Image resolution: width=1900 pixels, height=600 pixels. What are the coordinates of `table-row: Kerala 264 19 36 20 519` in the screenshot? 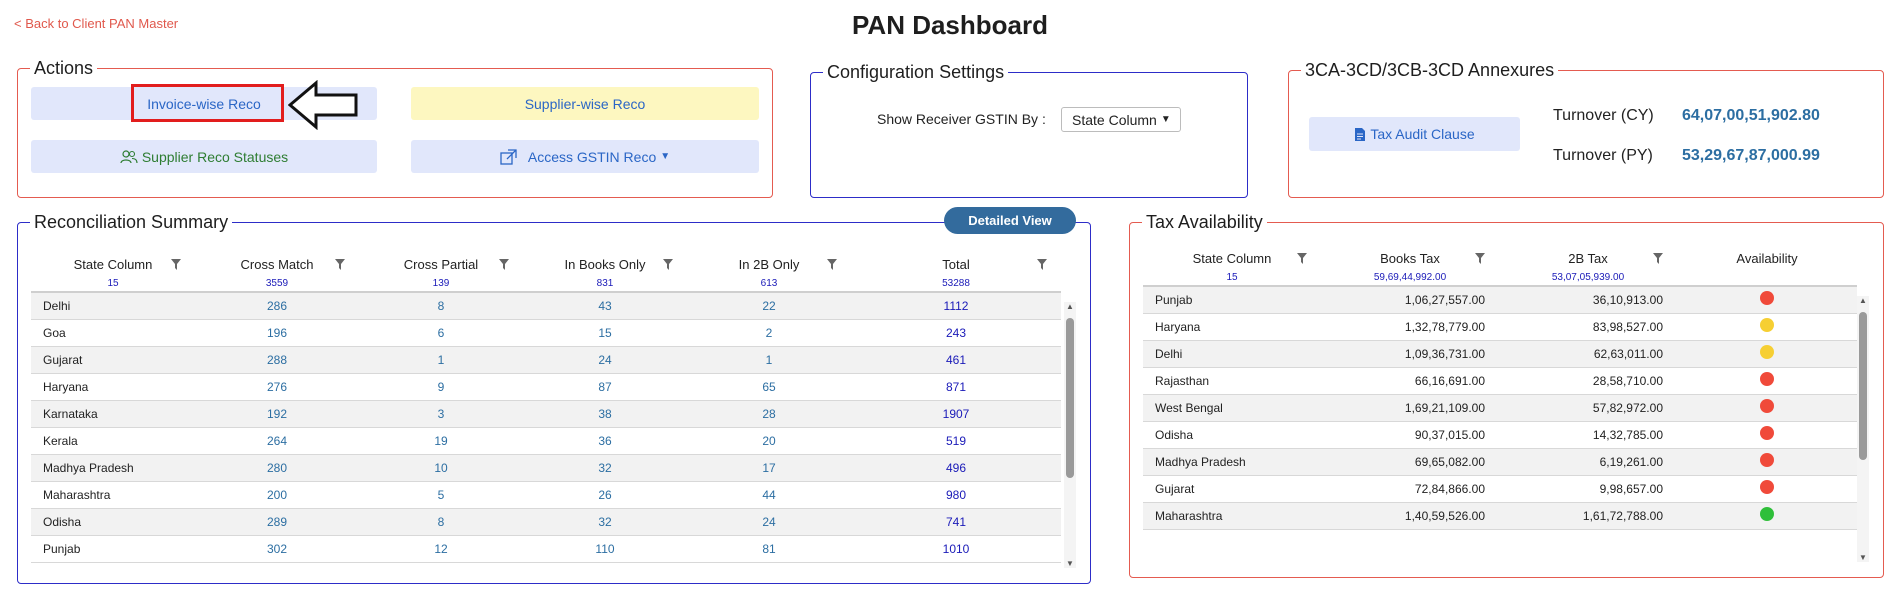 It's located at (546, 441).